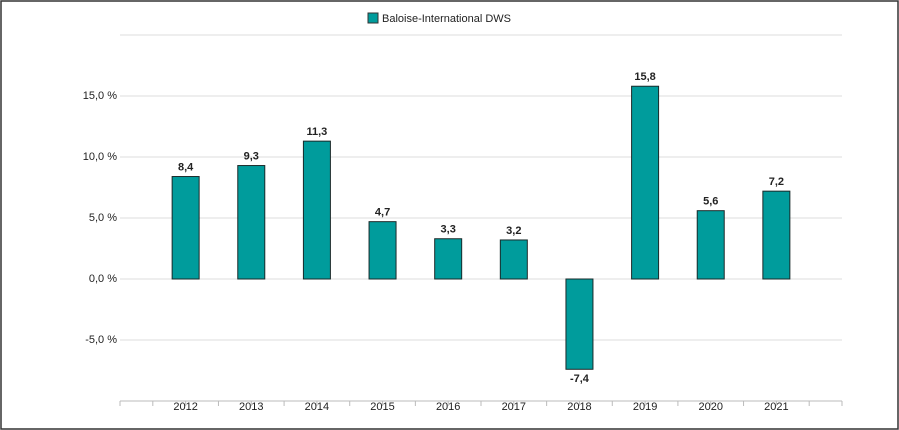 This screenshot has width=899, height=430. What do you see at coordinates (776, 407) in the screenshot?
I see `x-tick-label: 2021` at bounding box center [776, 407].